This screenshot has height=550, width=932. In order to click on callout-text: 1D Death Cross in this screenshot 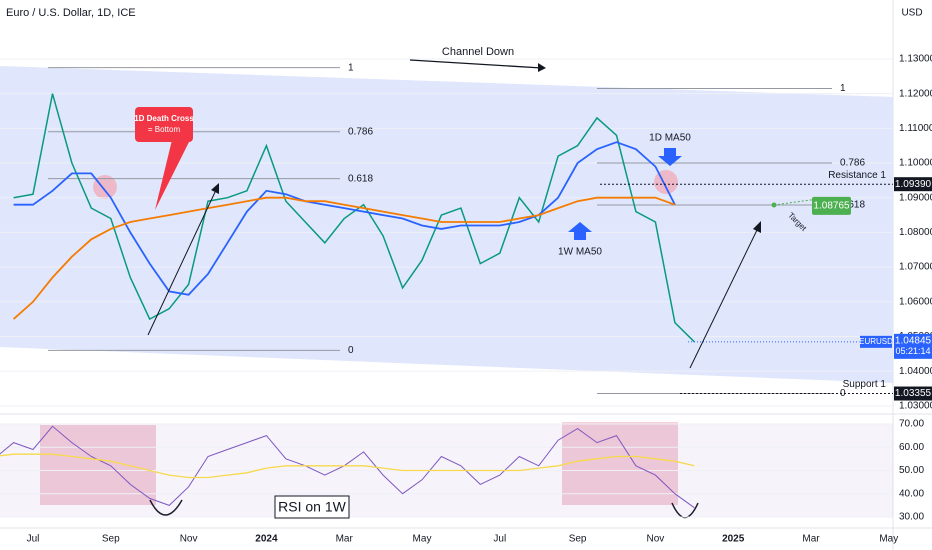, I will do `click(164, 118)`.